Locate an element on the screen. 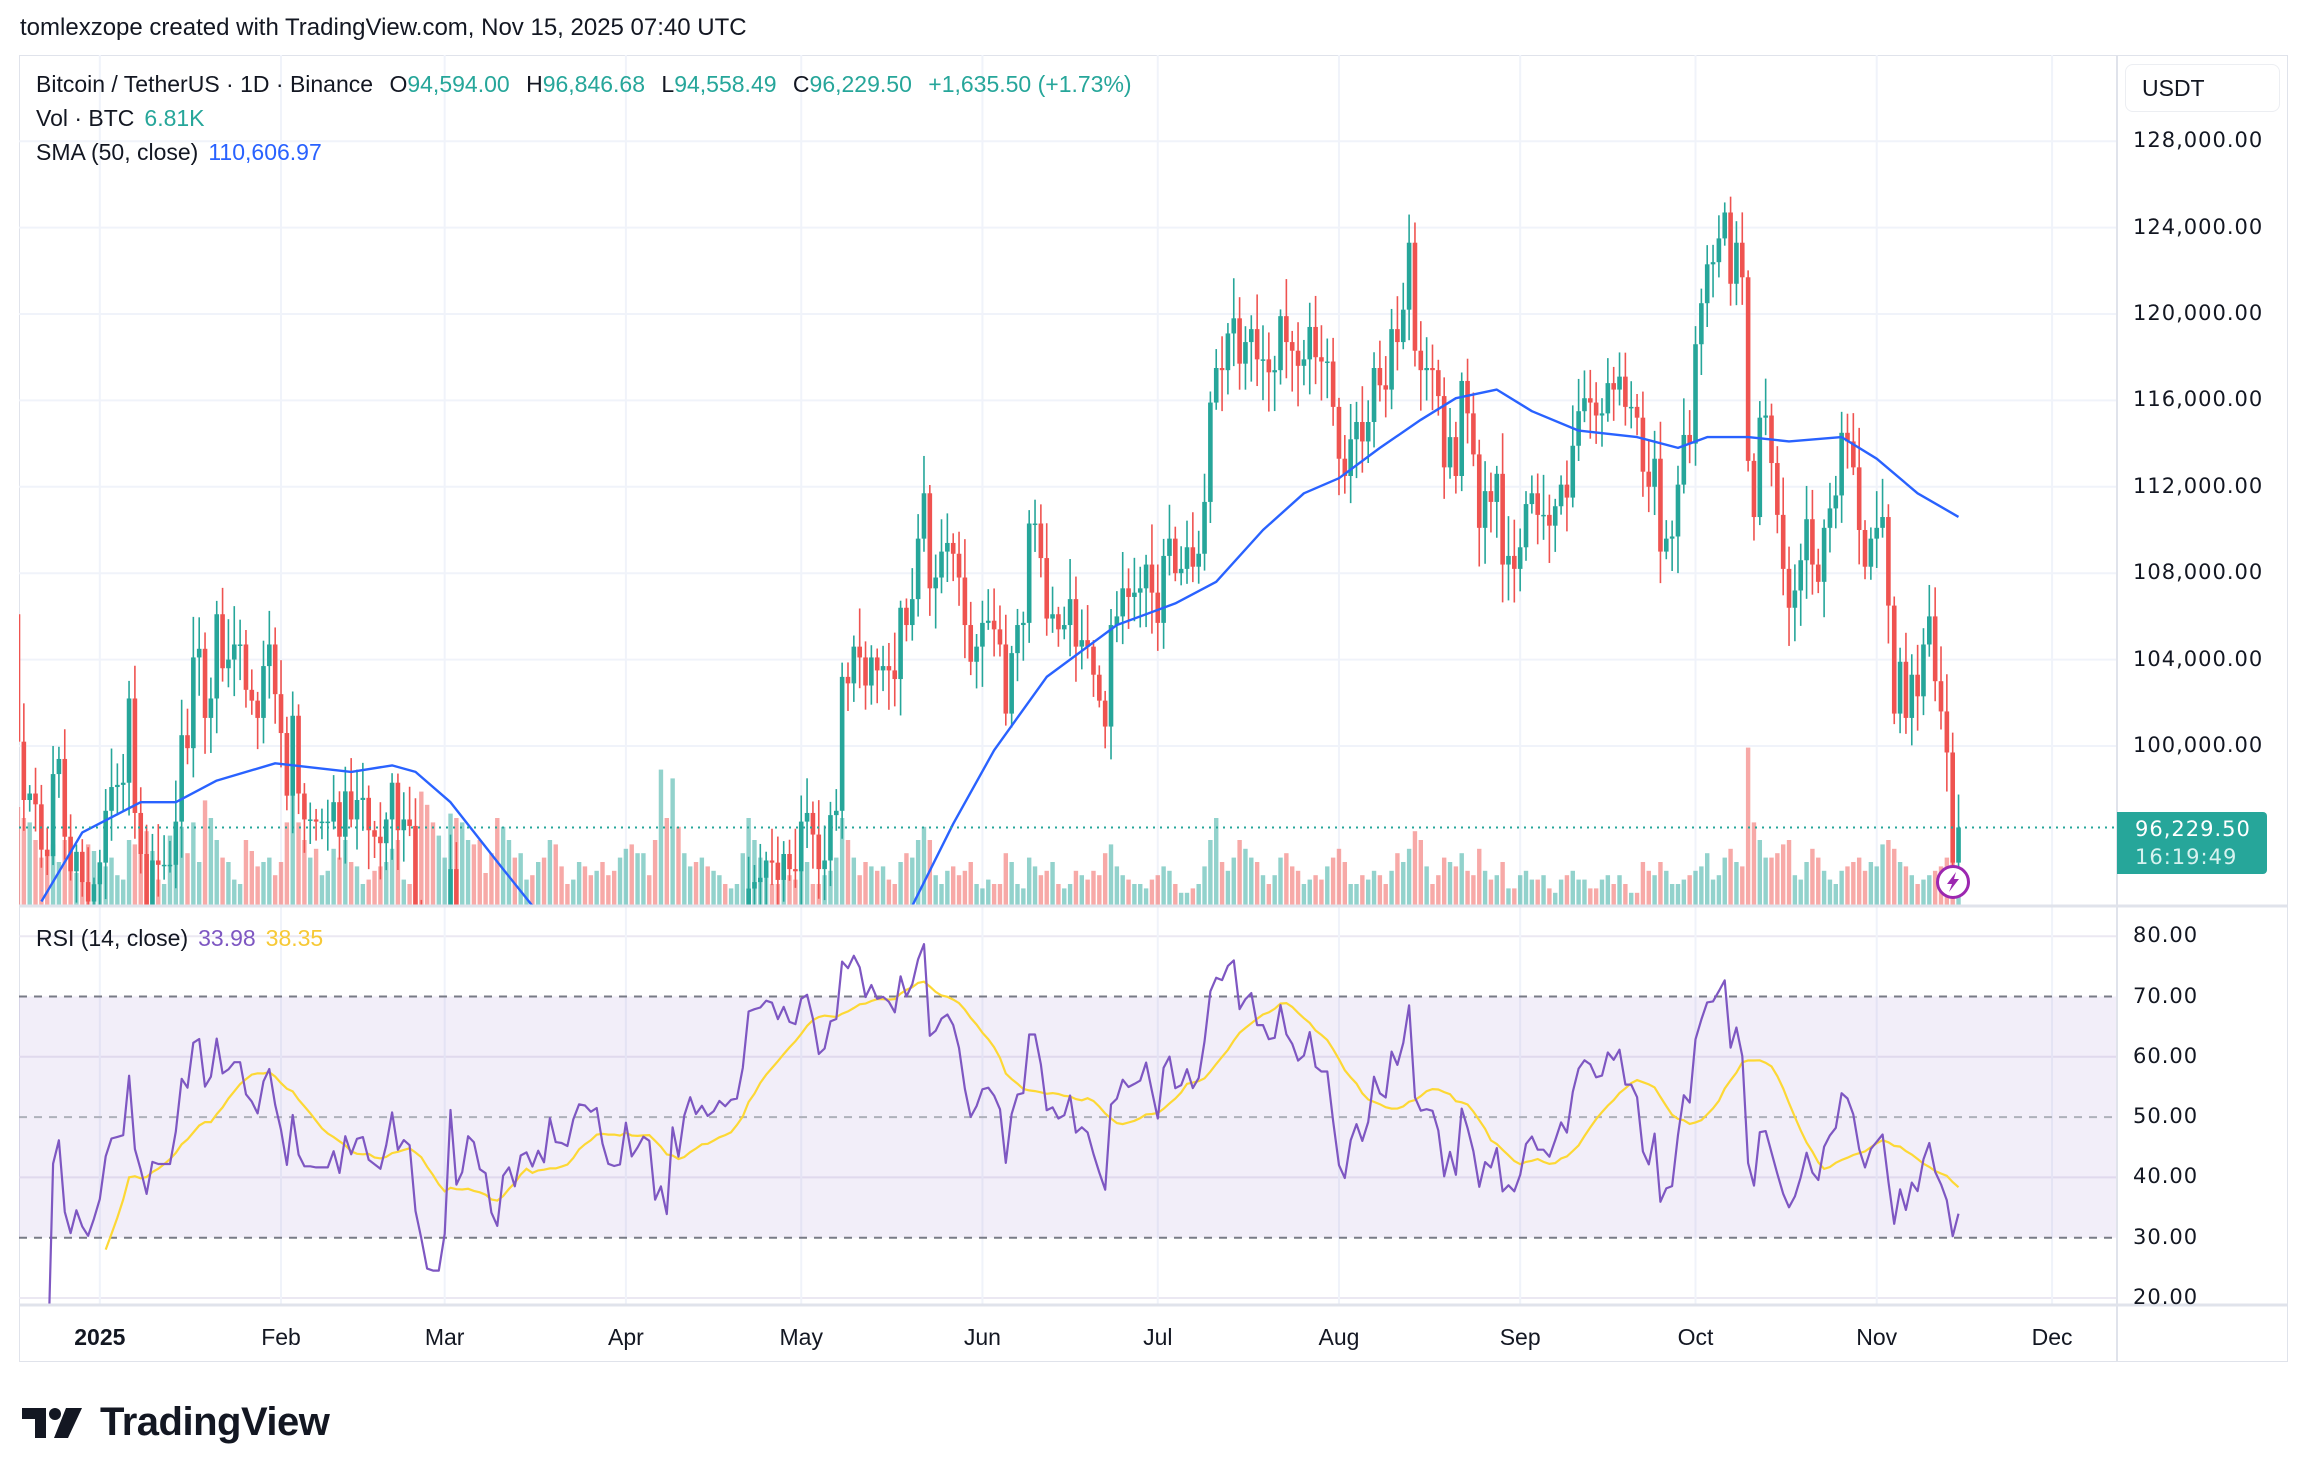  low-label: L is located at coordinates (668, 84).